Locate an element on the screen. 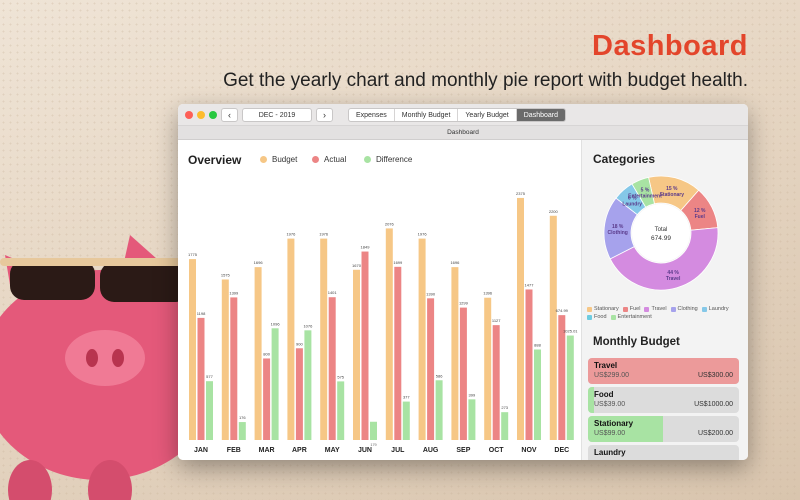 The image size is (800, 500). data-label-difference-jan: 577 is located at coordinates (209, 376).